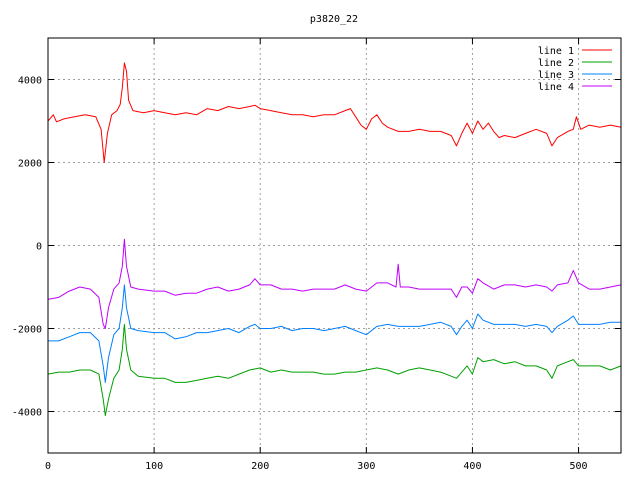  What do you see at coordinates (472, 466) in the screenshot?
I see `x-tick-label: 400` at bounding box center [472, 466].